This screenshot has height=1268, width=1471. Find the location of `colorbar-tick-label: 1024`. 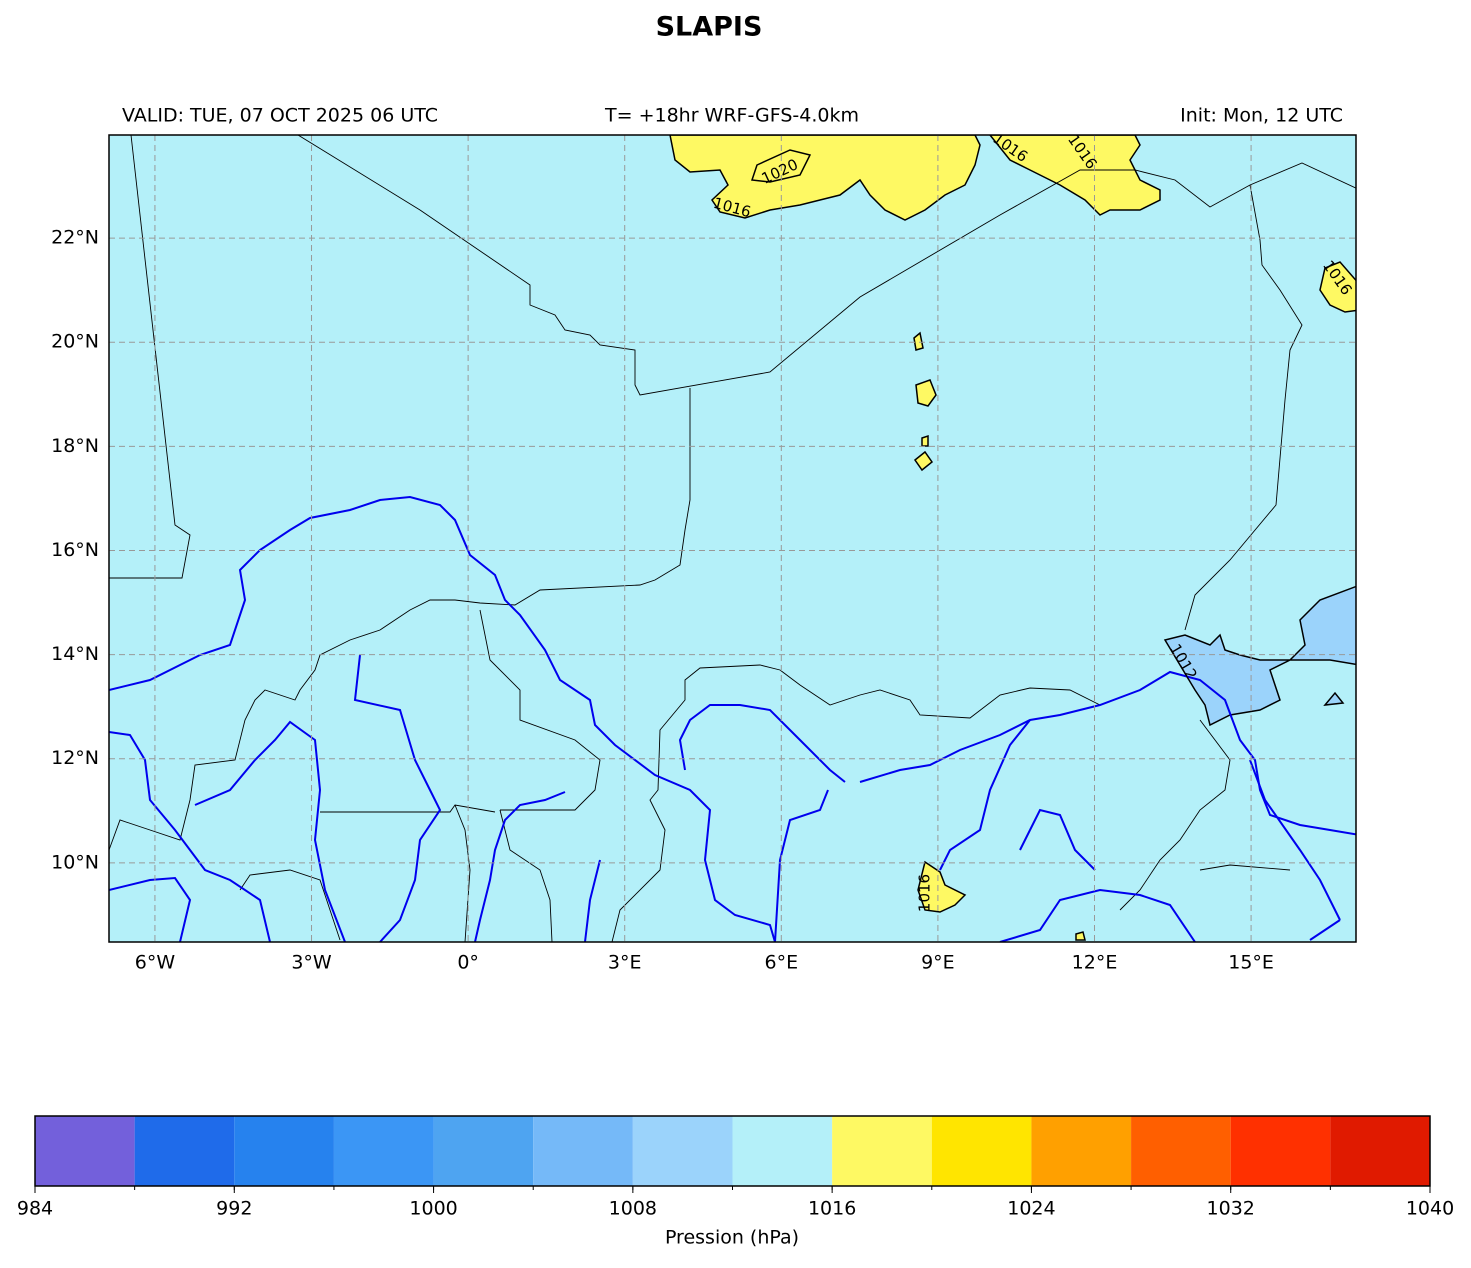

colorbar-tick-label: 1024 is located at coordinates (1031, 1209).